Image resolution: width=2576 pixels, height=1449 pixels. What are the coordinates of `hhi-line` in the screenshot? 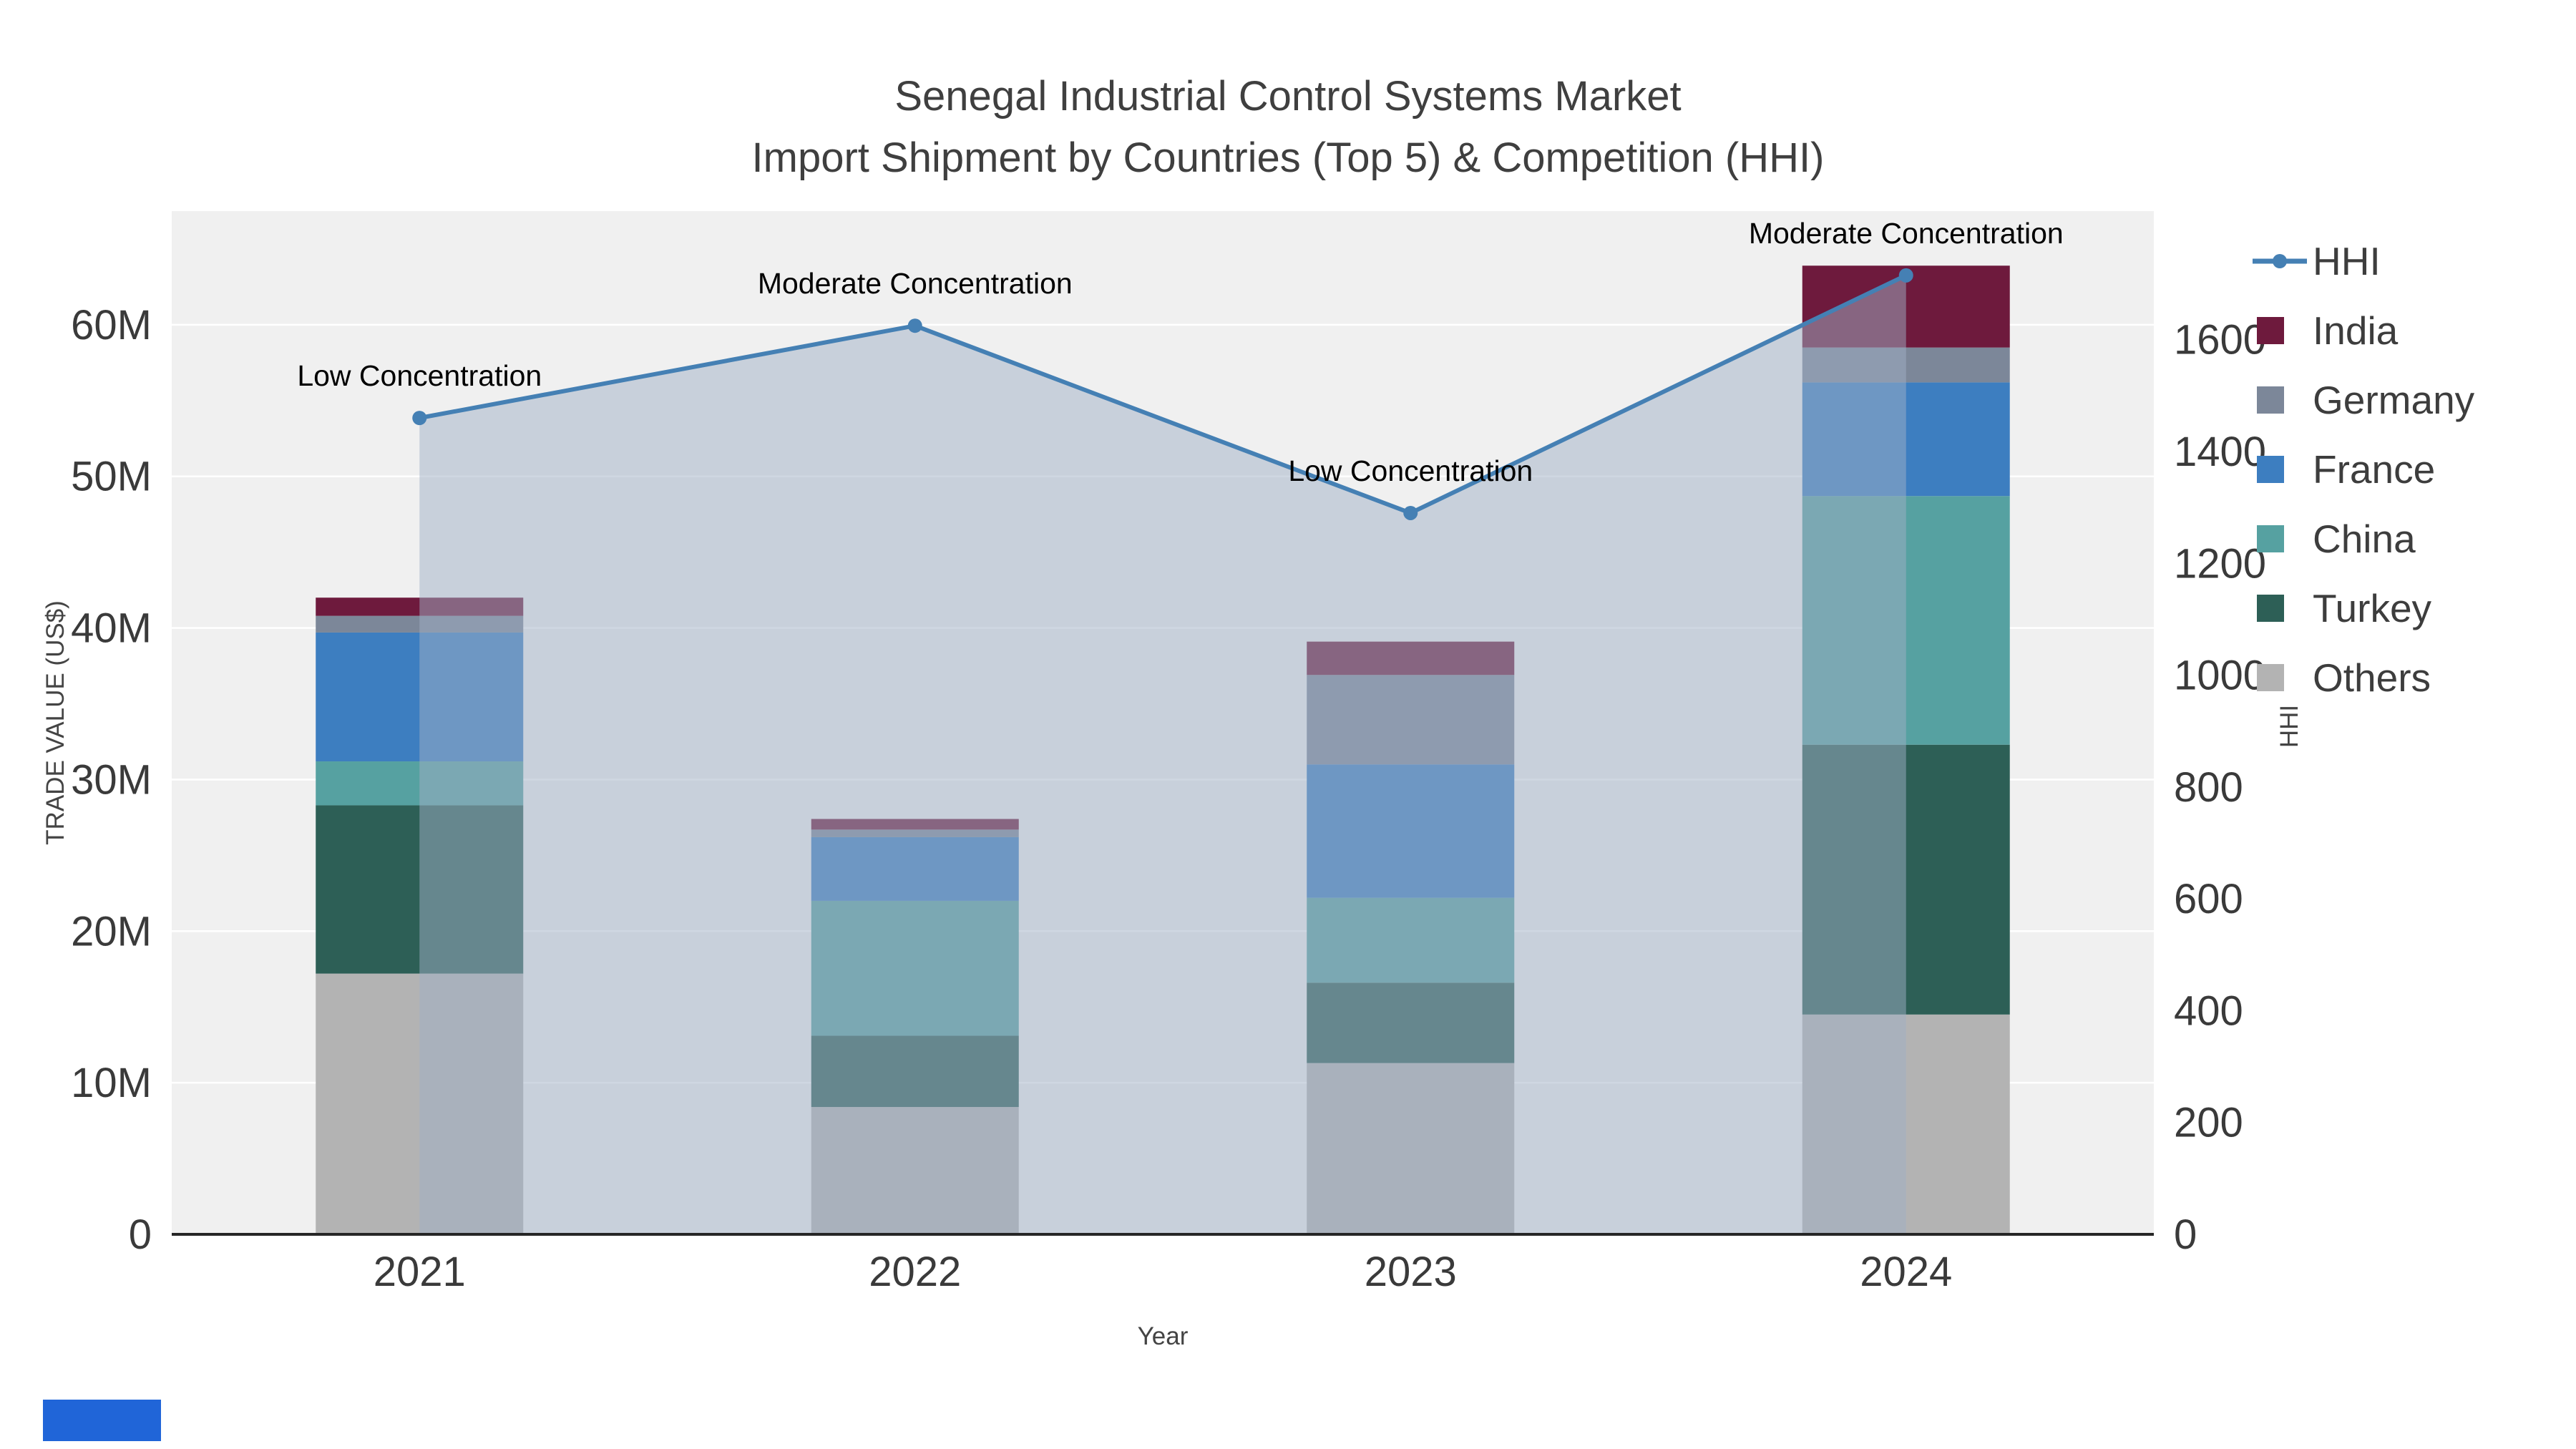 It's located at (1163, 394).